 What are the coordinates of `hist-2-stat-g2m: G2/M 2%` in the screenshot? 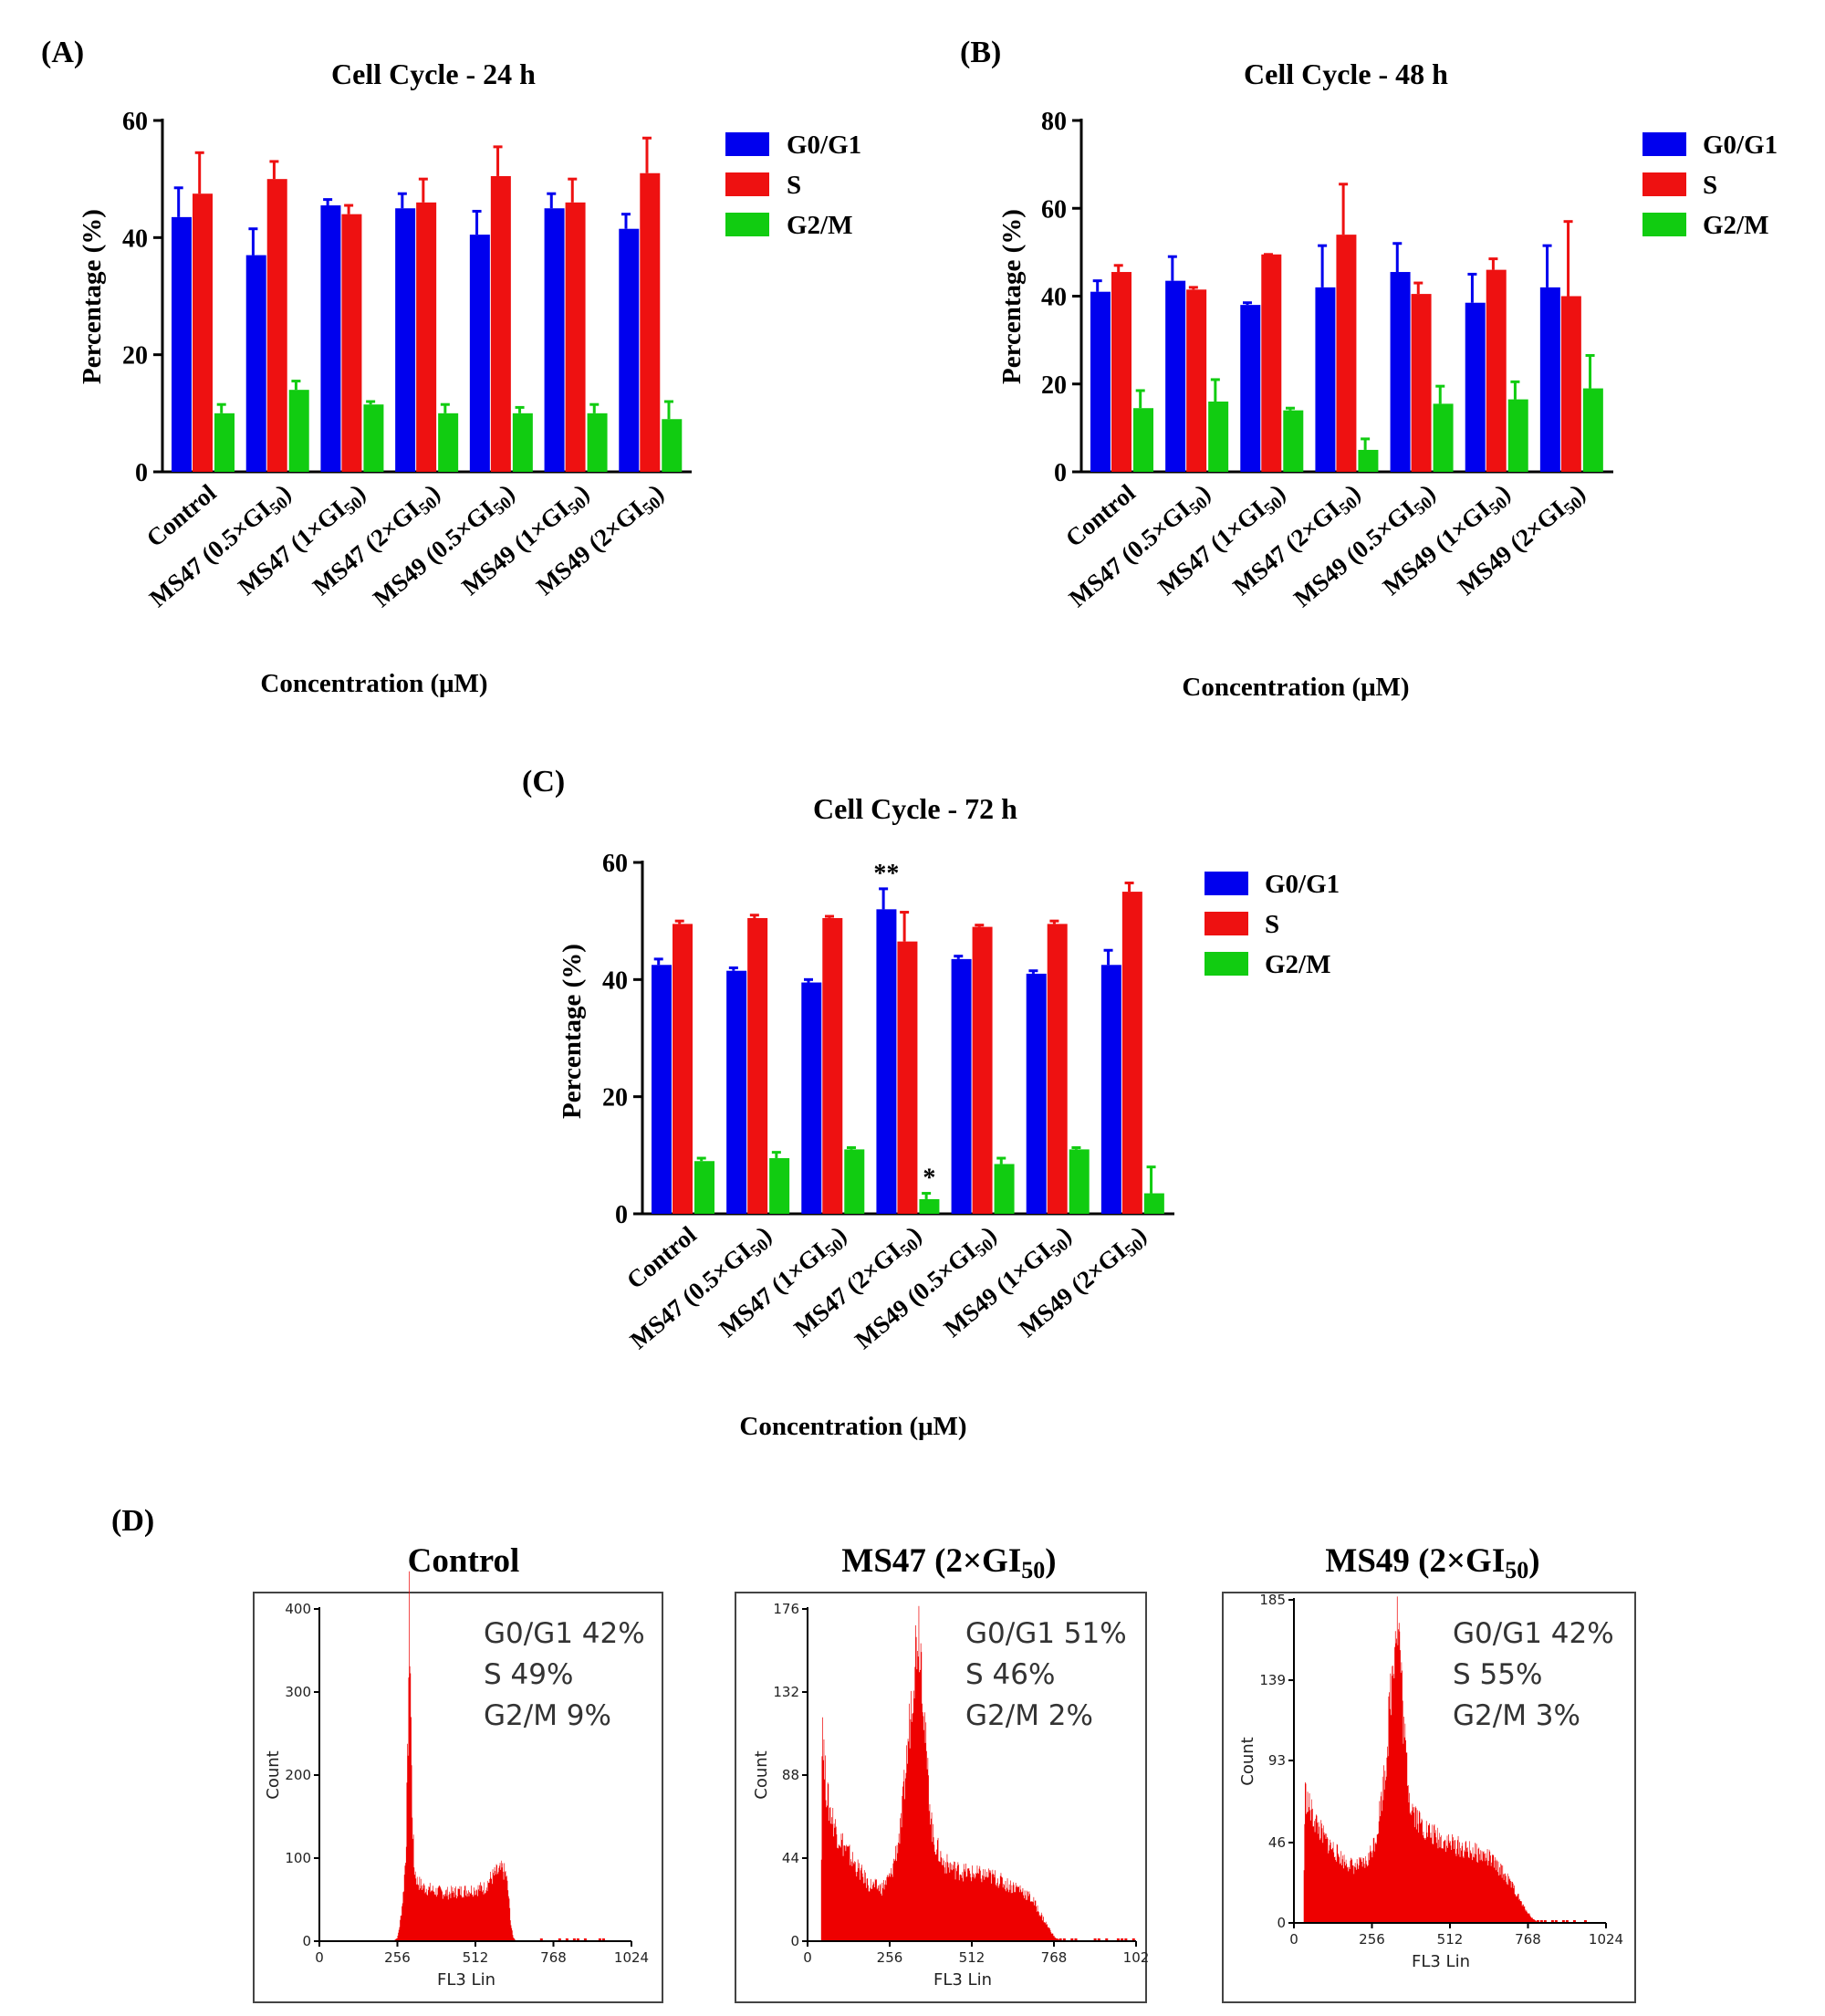 It's located at (1029, 1715).